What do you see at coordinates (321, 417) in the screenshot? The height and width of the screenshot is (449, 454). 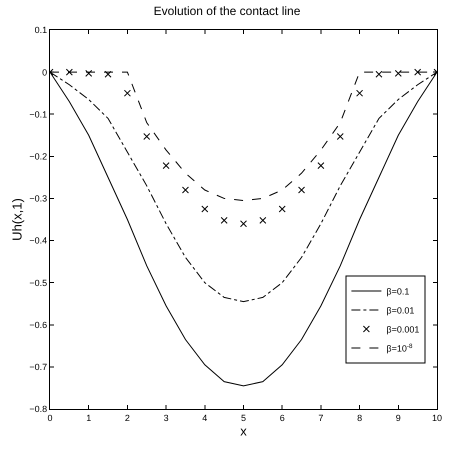 I see `x-tick-label: 7` at bounding box center [321, 417].